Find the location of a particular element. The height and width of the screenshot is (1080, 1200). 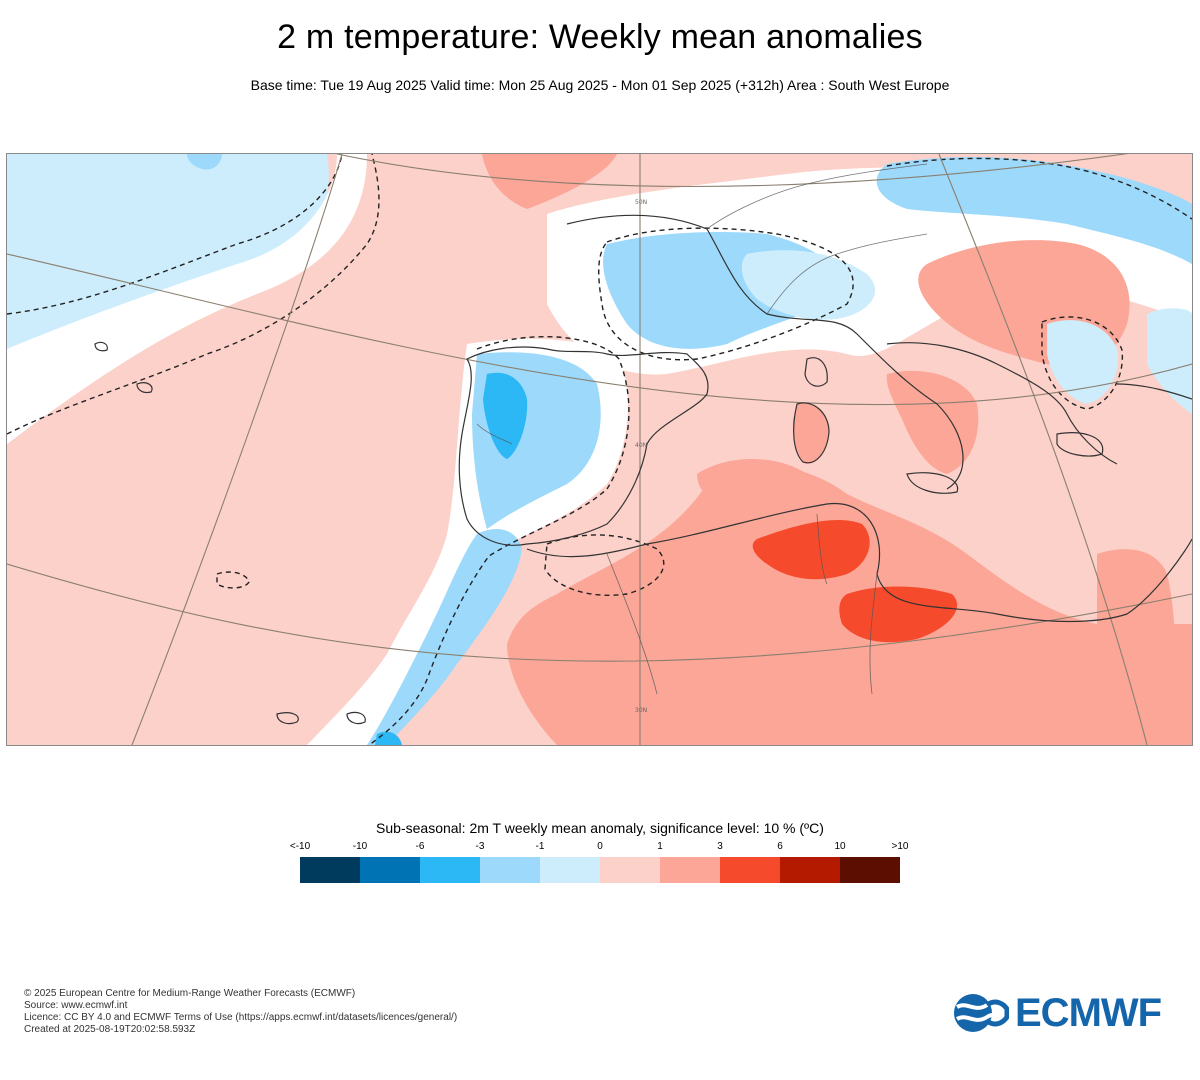

legend-tick: 1 is located at coordinates (660, 846).